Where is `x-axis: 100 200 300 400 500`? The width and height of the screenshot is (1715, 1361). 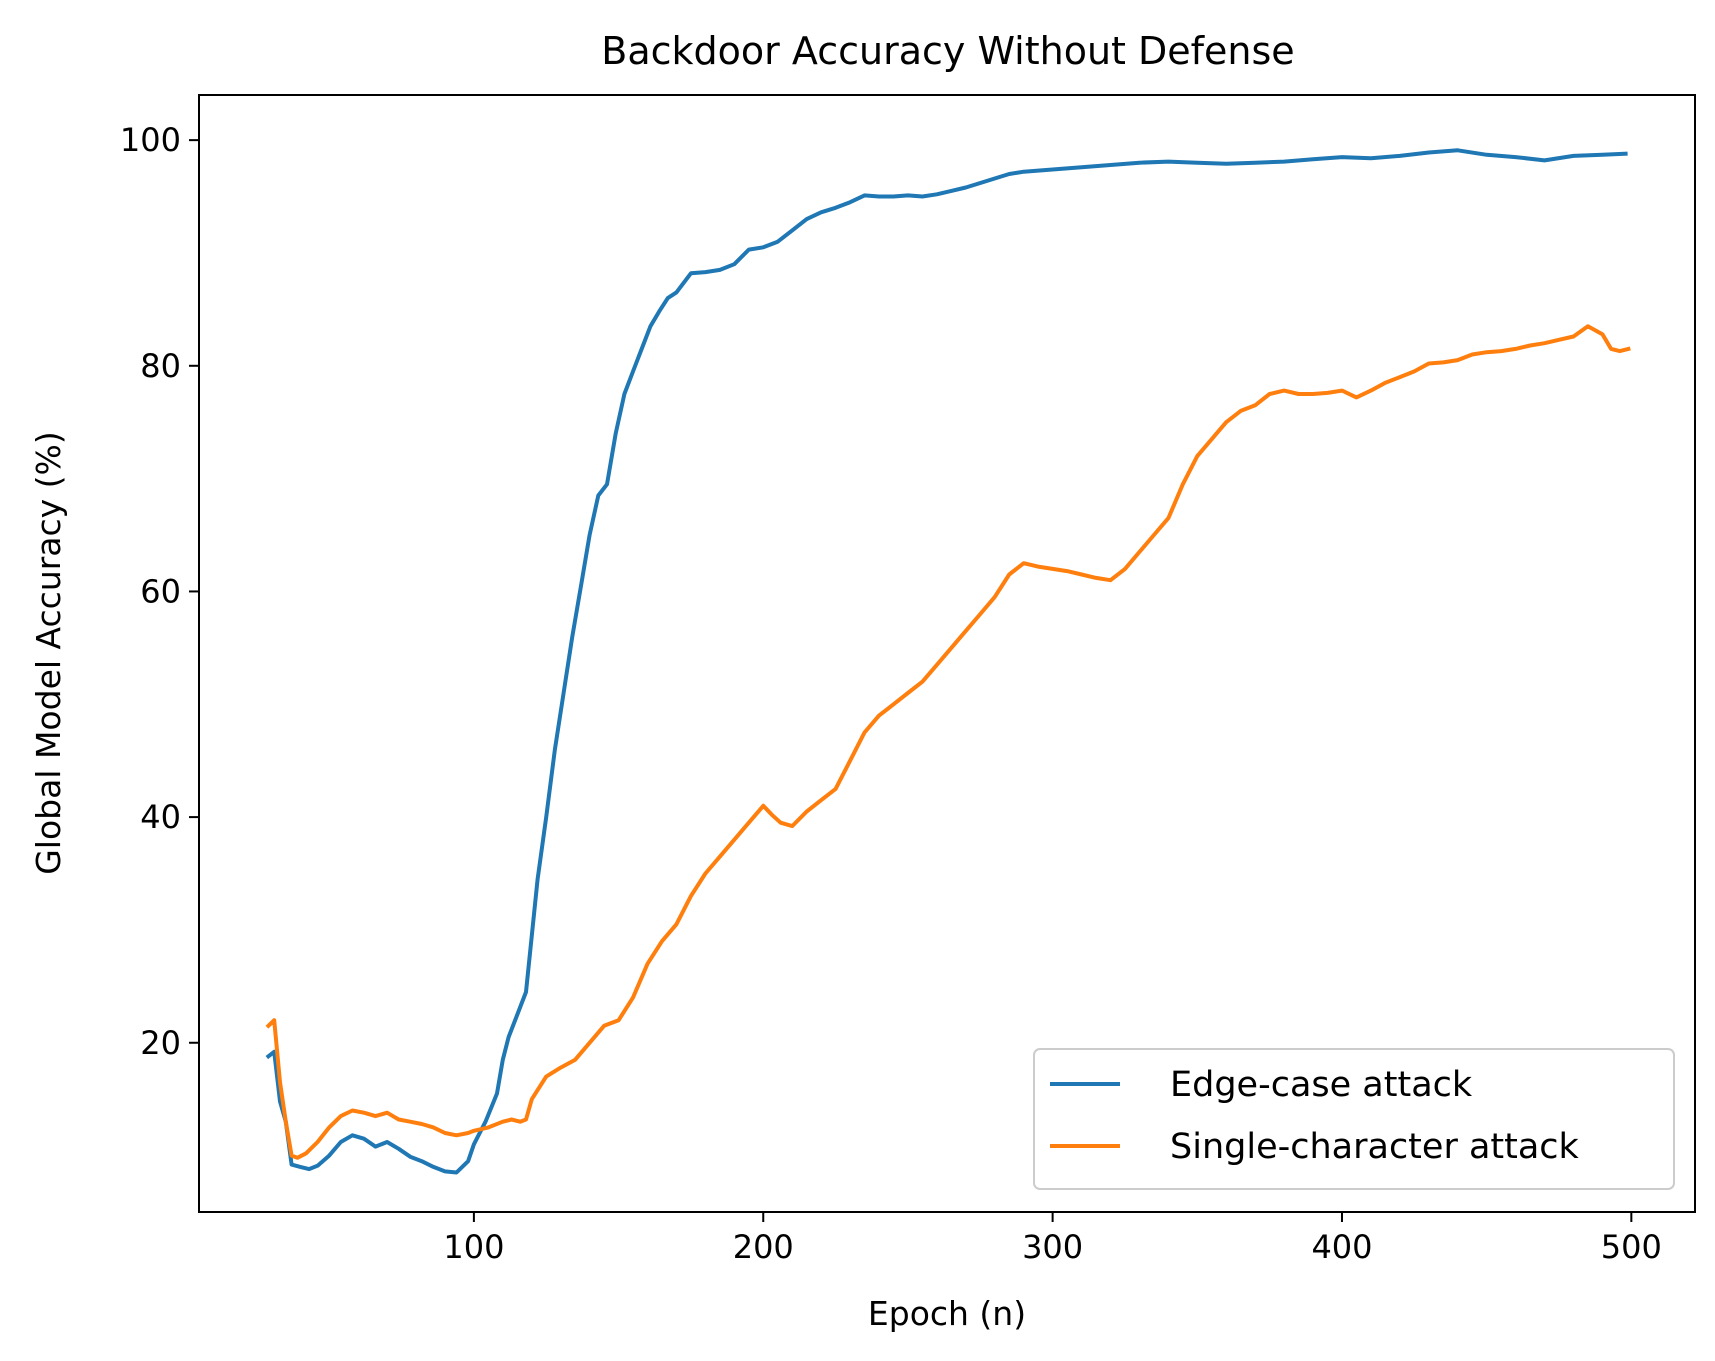 x-axis: 100 200 300 400 500 is located at coordinates (1052, 1239).